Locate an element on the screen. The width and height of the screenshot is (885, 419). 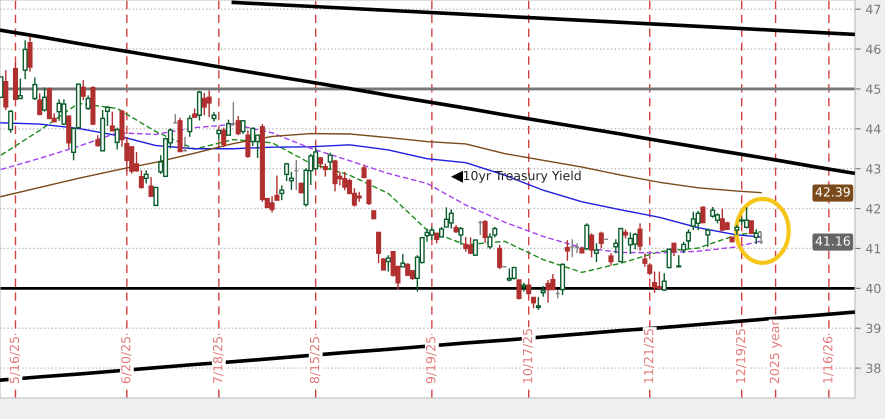
x-tick-label: 9/19/25 is located at coordinates (431, 360).